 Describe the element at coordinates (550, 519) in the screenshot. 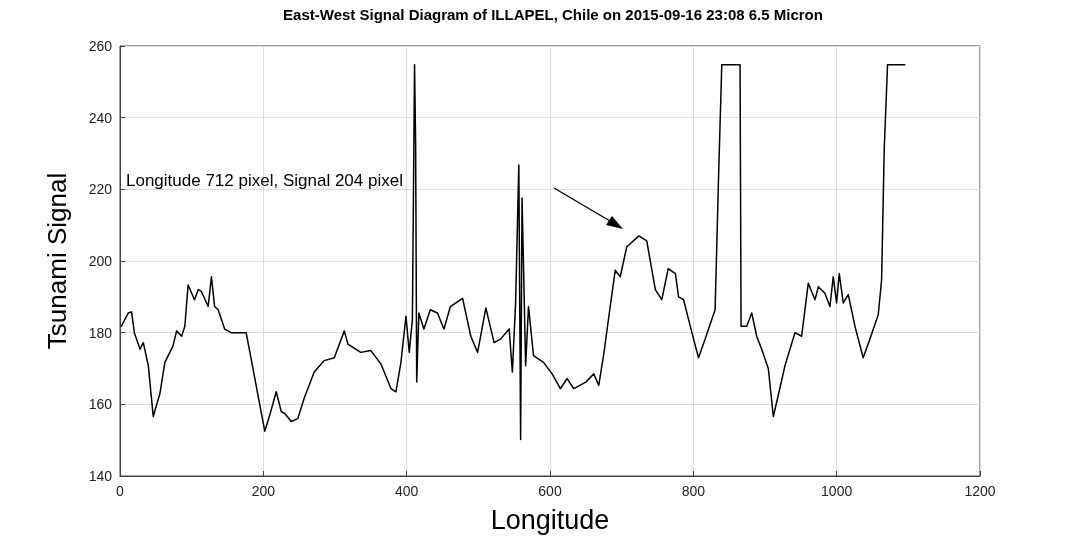

I see `x-axis-title: Longitude` at that location.